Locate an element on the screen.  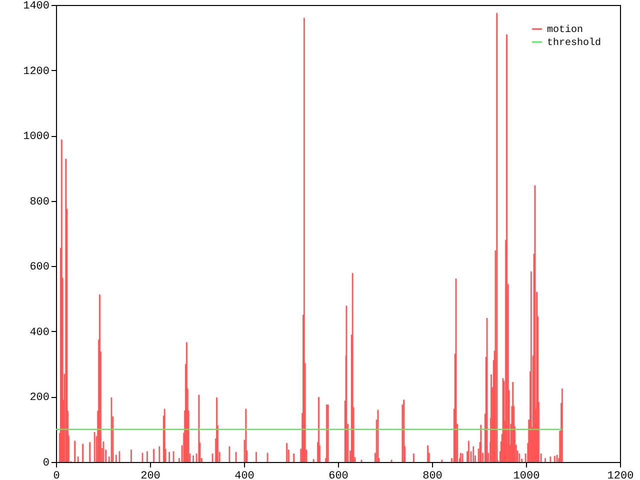
y-tick-label: 1000 is located at coordinates (36, 137).